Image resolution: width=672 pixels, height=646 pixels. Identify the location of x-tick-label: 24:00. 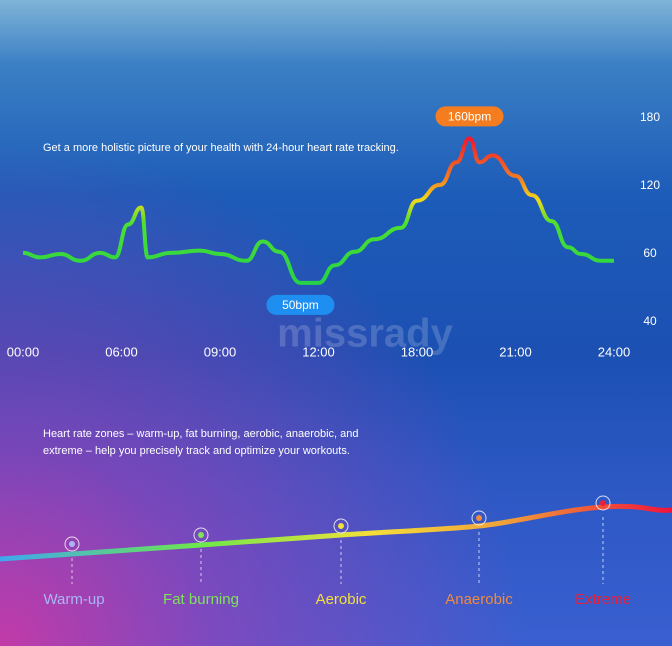
(614, 351).